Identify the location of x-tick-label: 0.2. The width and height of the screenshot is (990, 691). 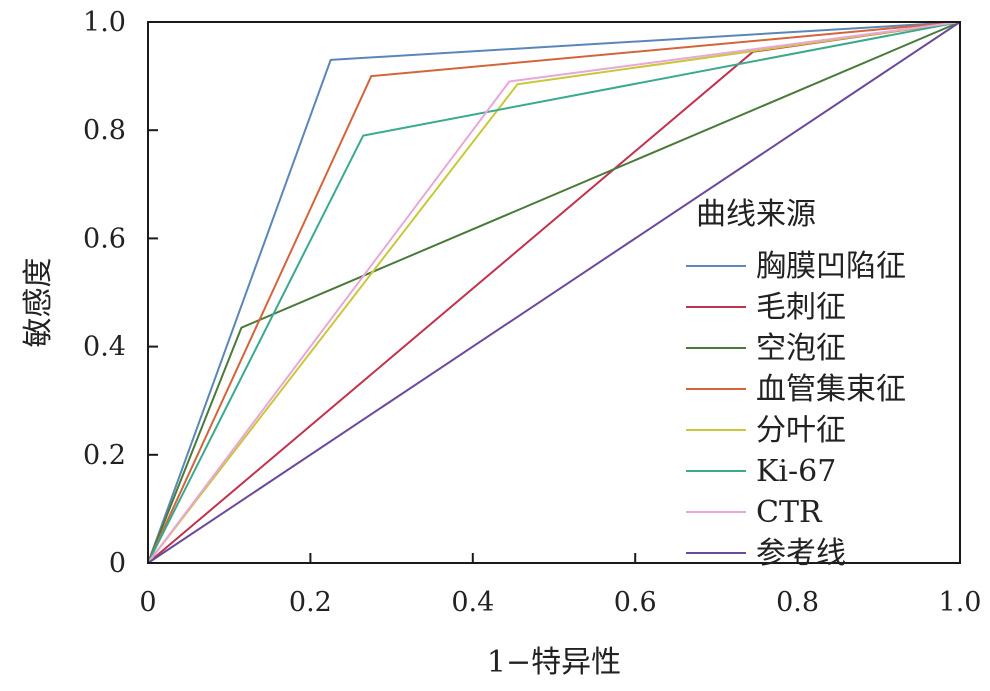
(310, 602).